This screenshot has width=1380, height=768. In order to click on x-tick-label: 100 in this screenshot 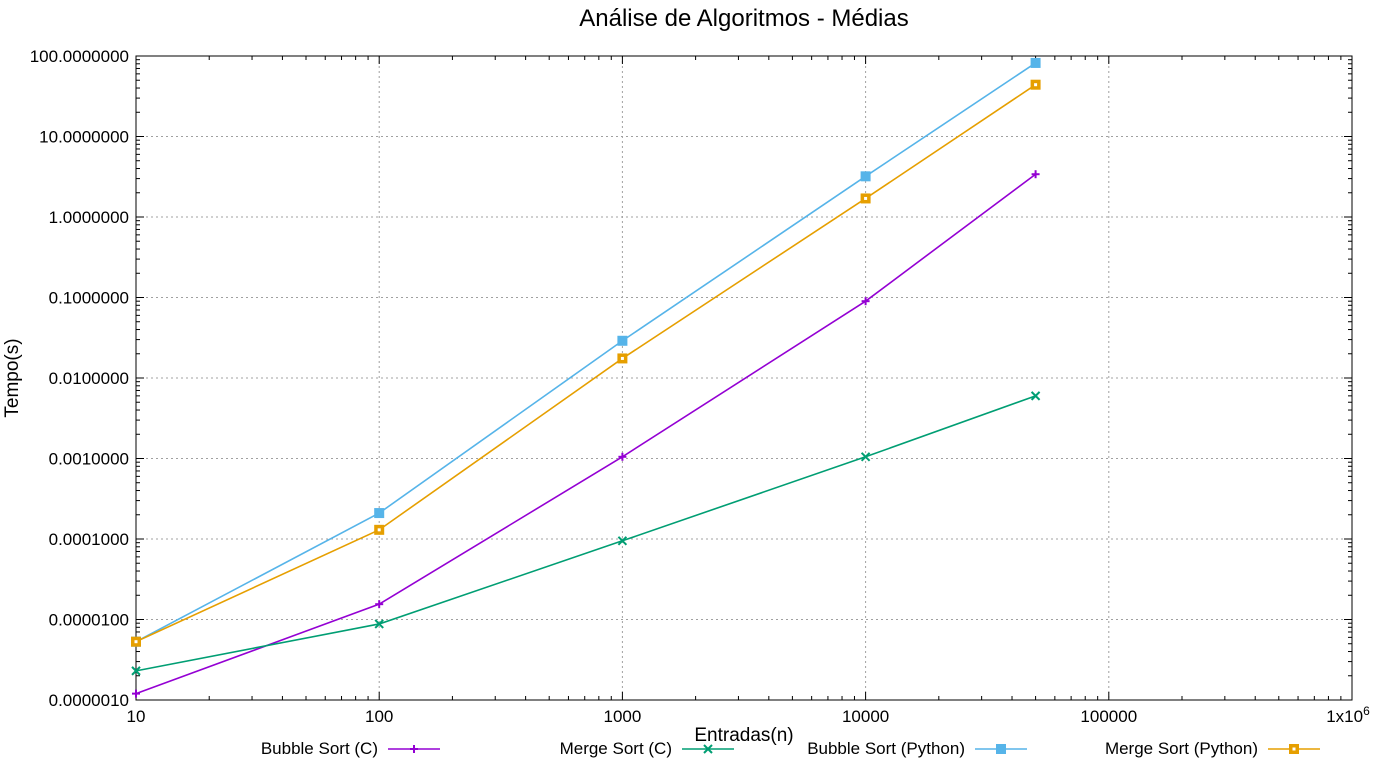, I will do `click(379, 716)`.